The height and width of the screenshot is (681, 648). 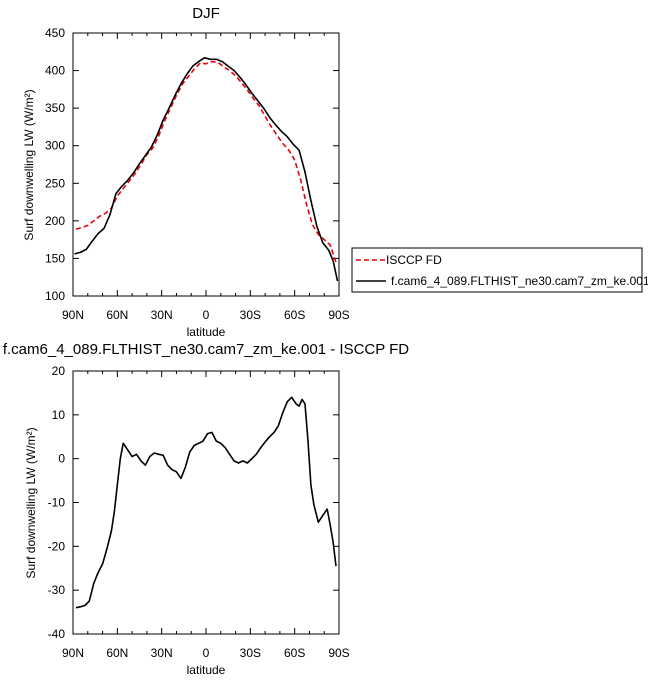 I want to click on top-x-tick-label: 60N, so click(x=117, y=315).